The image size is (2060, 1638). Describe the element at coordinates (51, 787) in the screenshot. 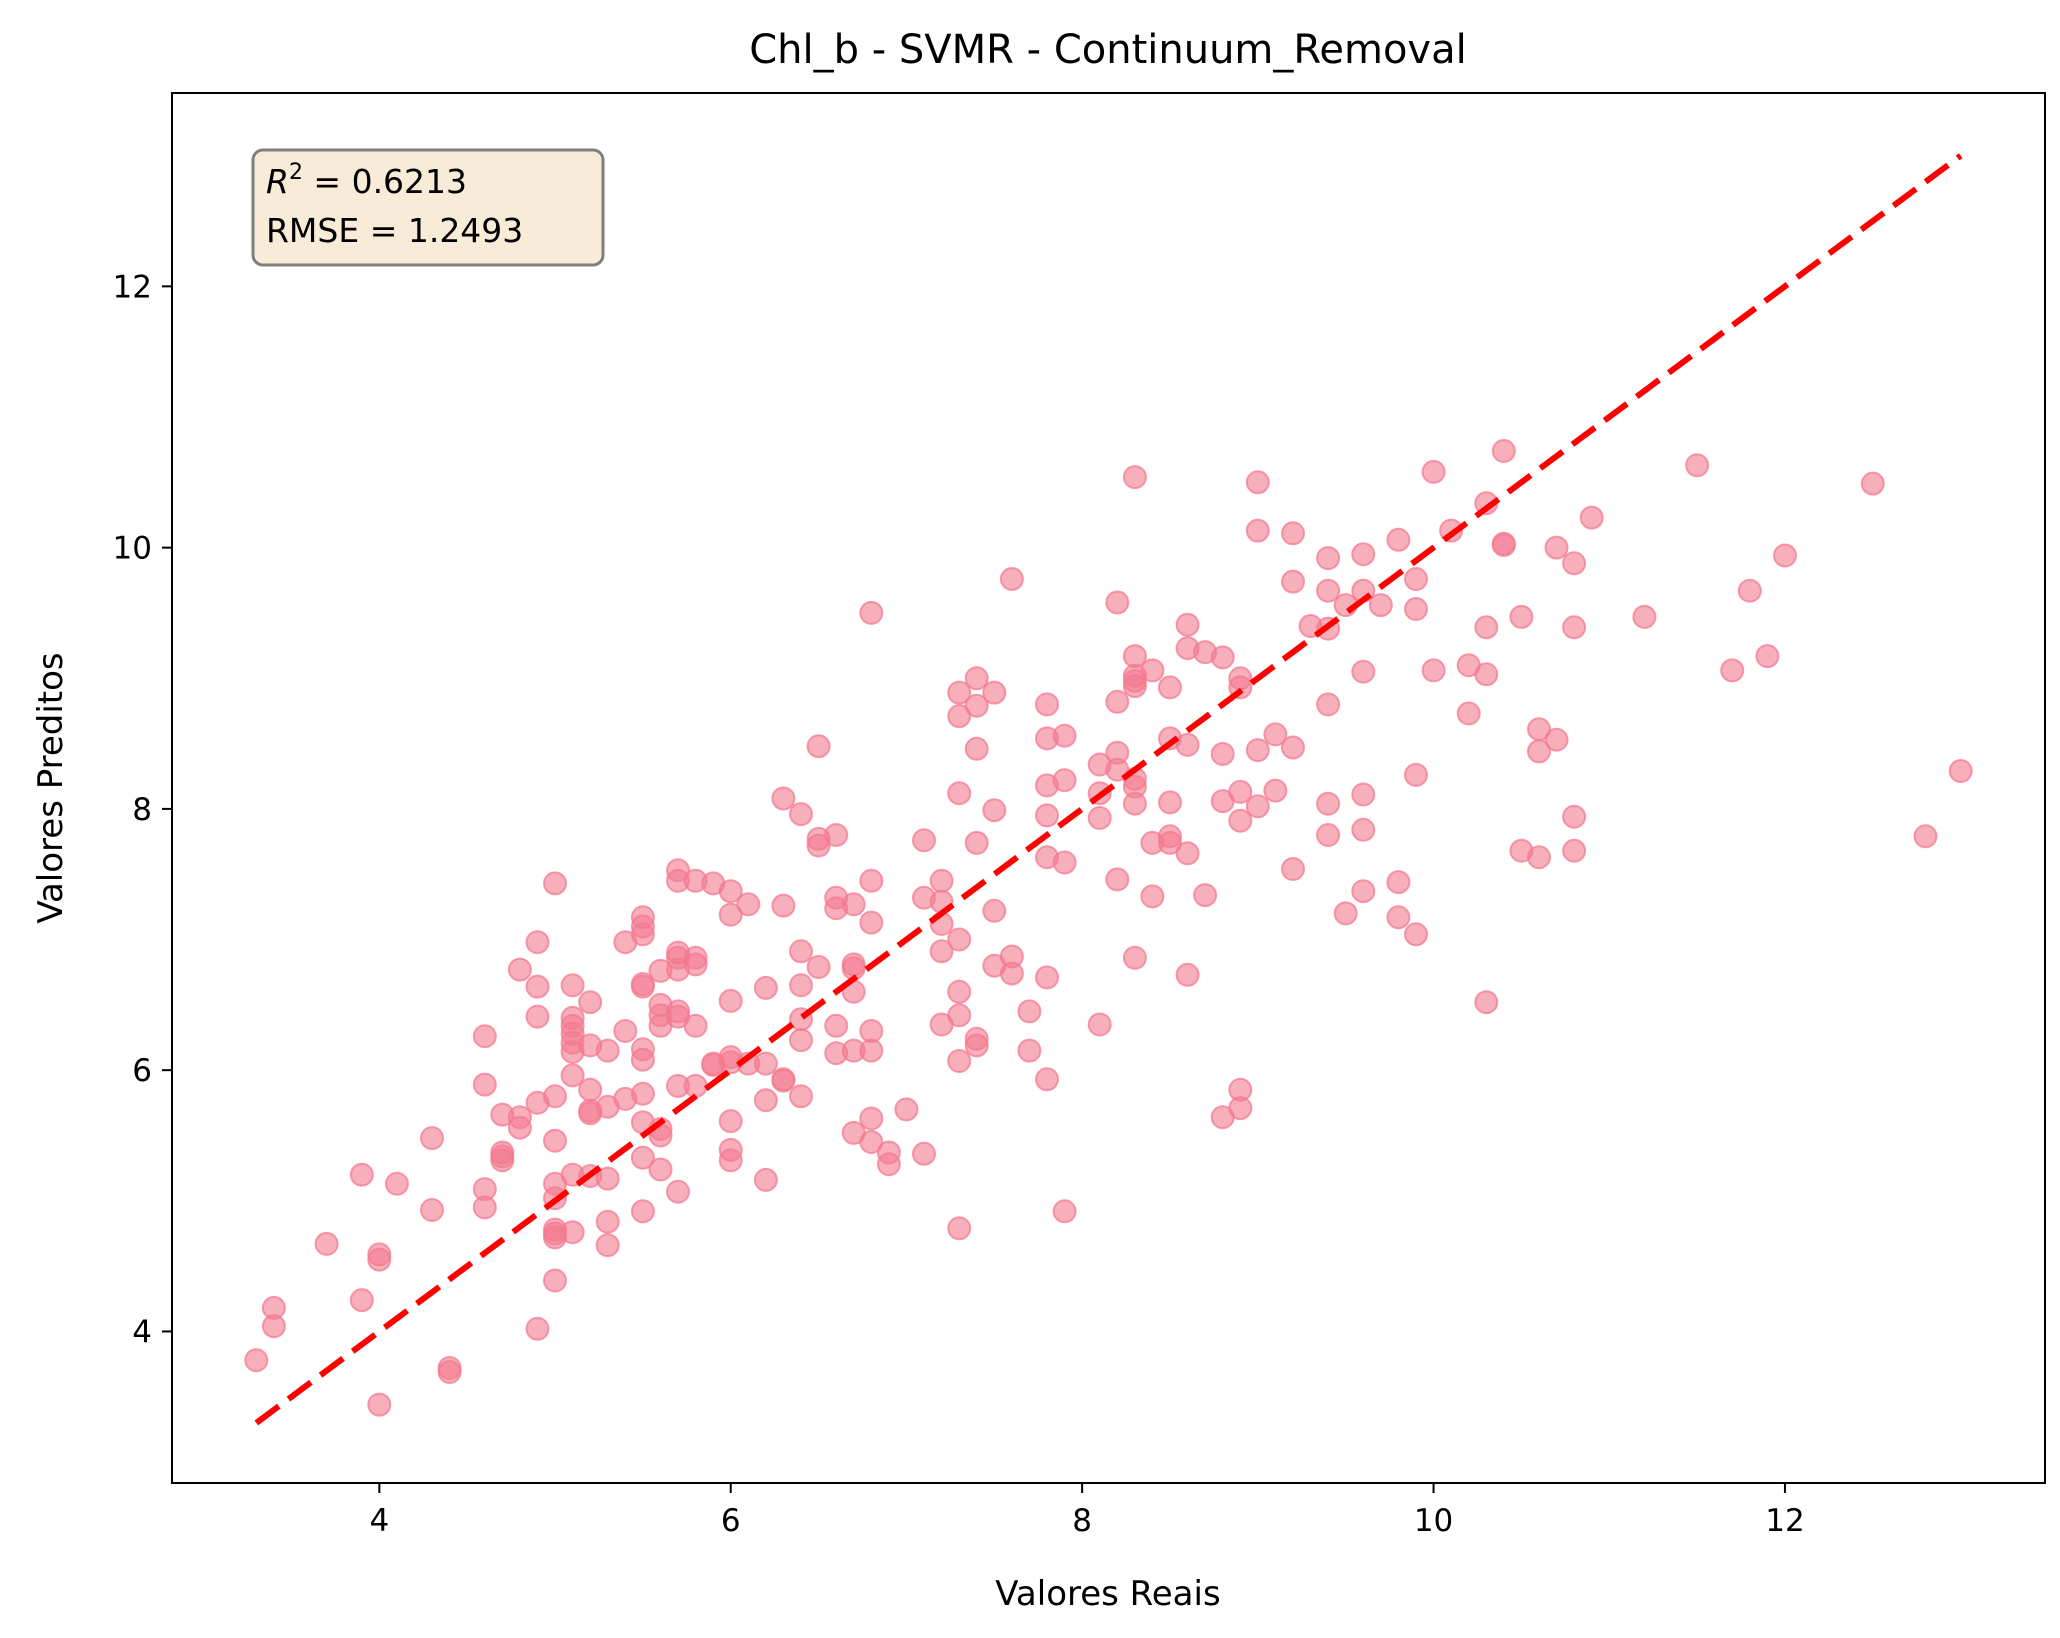

I see `y-axis-label: Valores Preditos` at that location.